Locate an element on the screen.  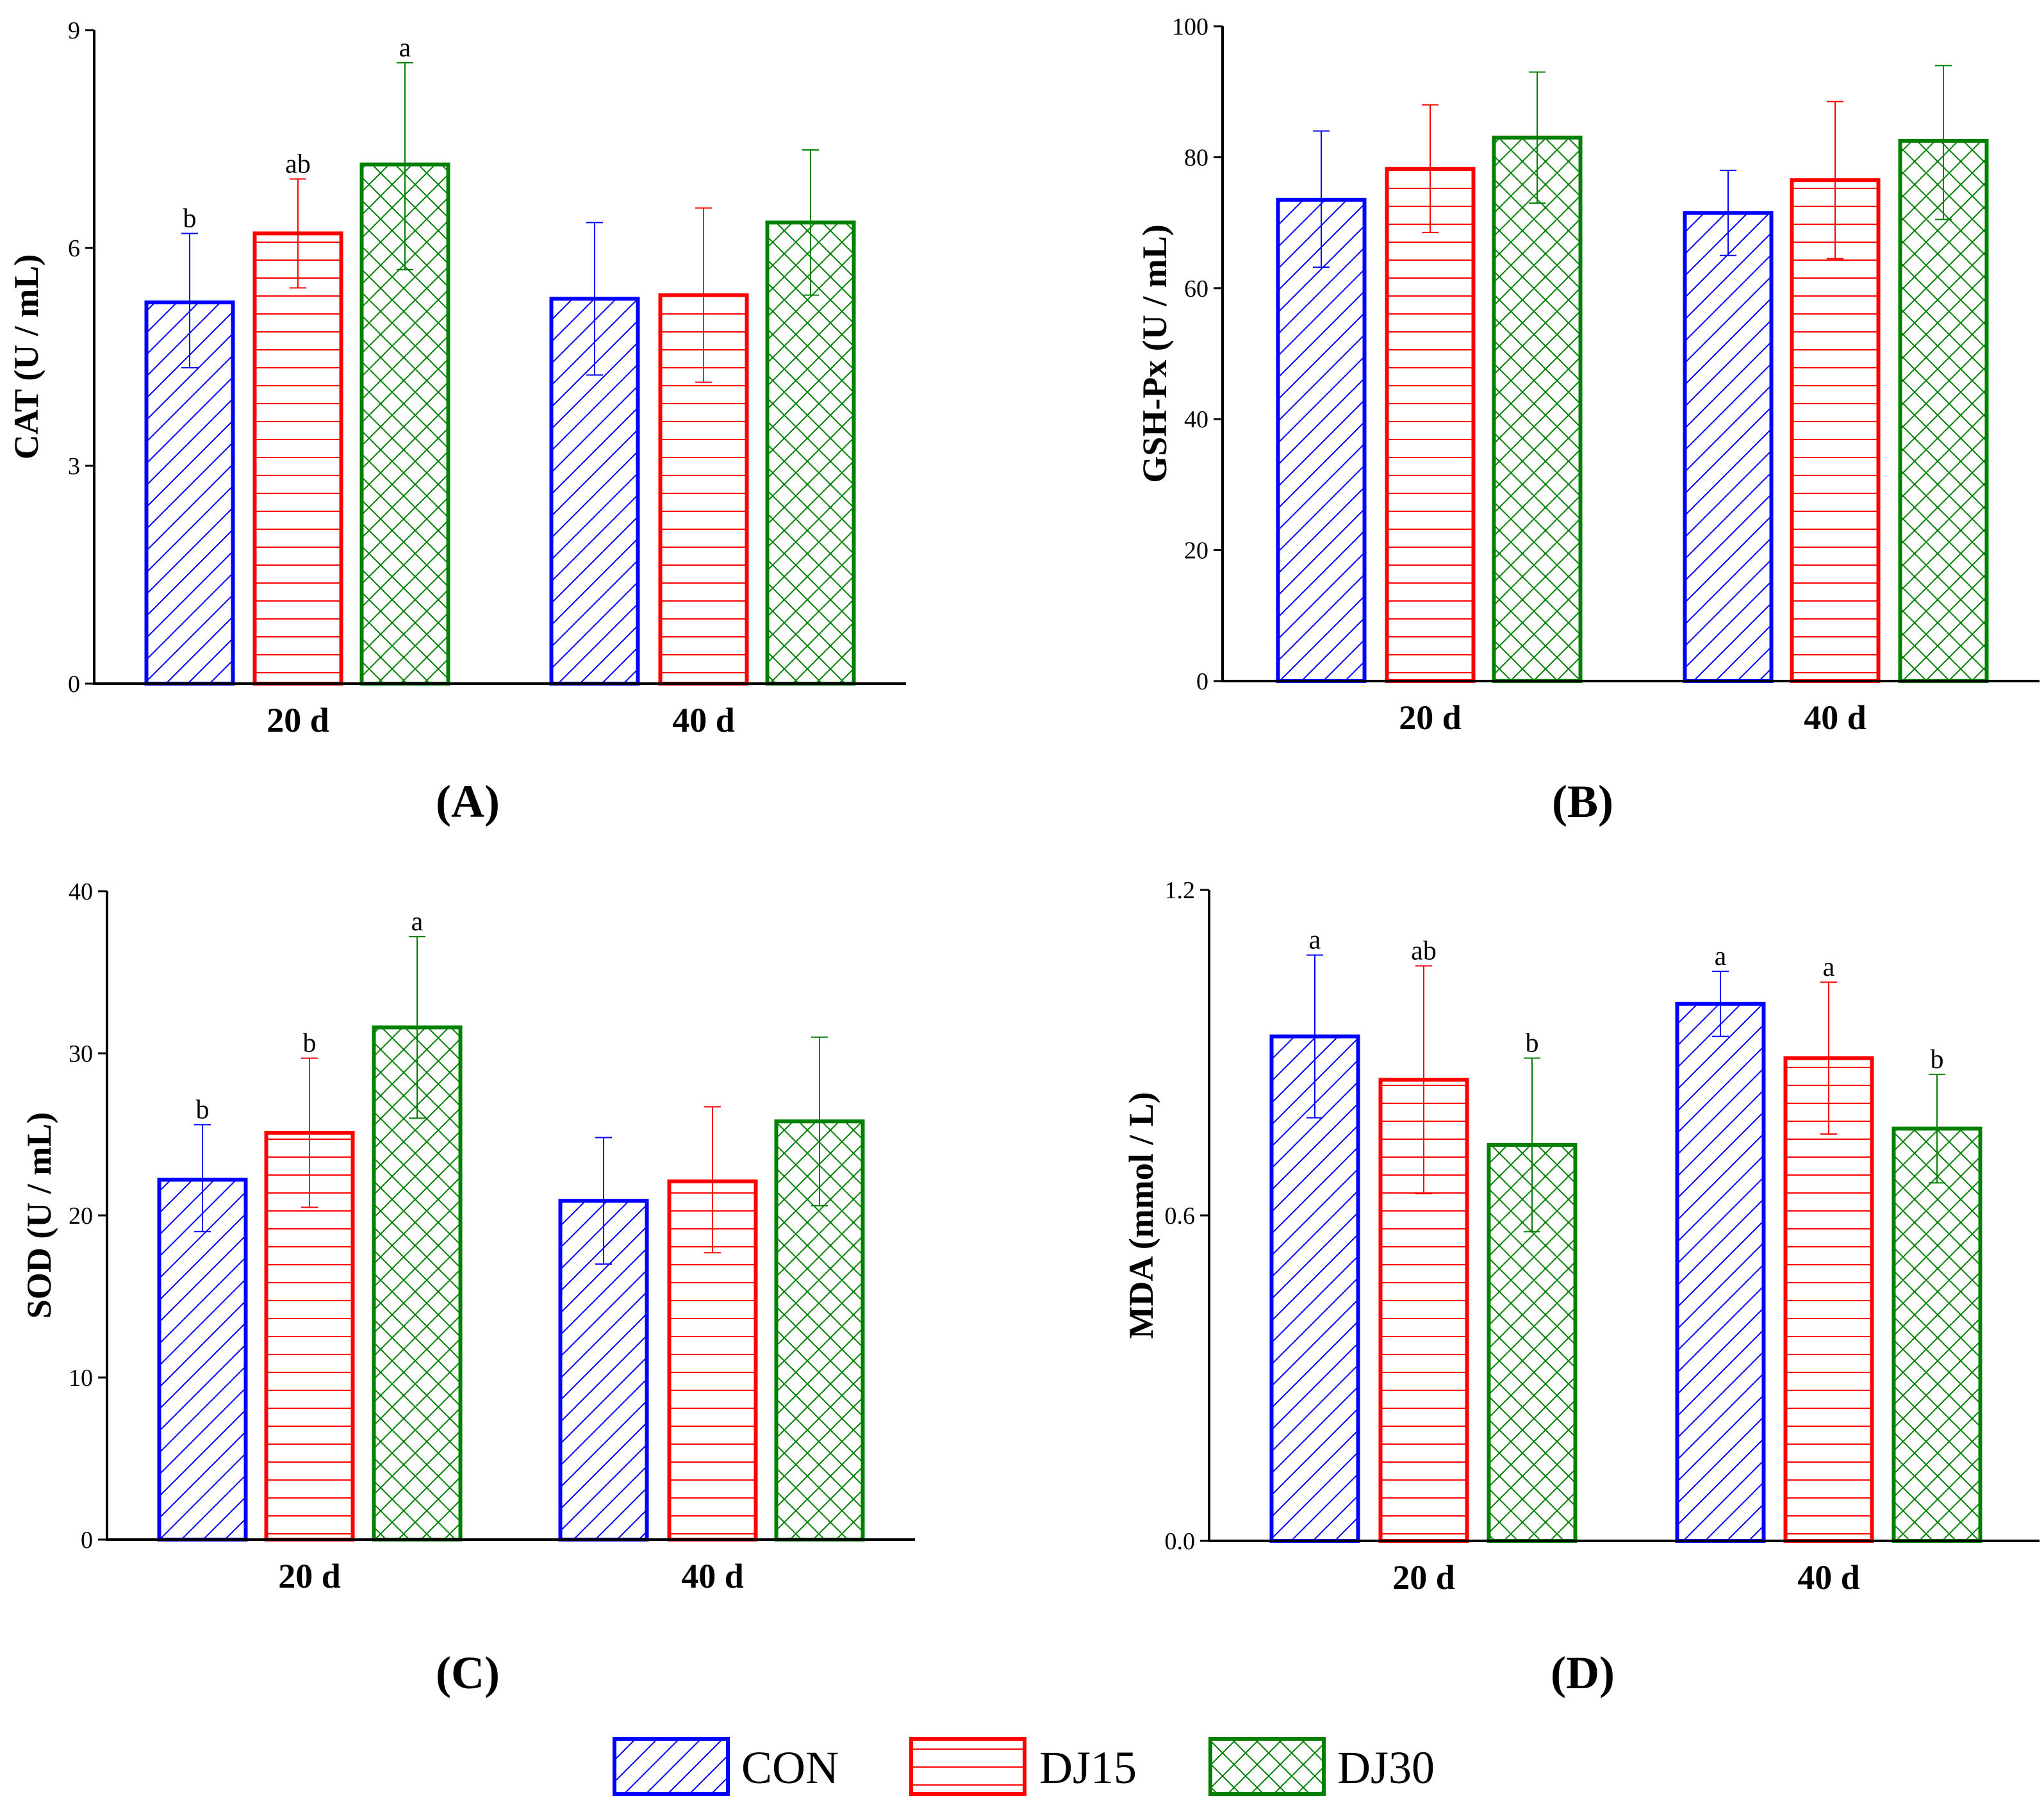
y-tick-label: 80 is located at coordinates (1196, 157).